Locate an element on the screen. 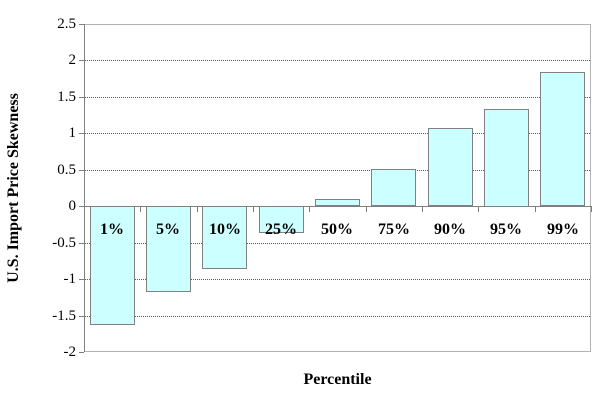  category-axis-line is located at coordinates (337, 206).